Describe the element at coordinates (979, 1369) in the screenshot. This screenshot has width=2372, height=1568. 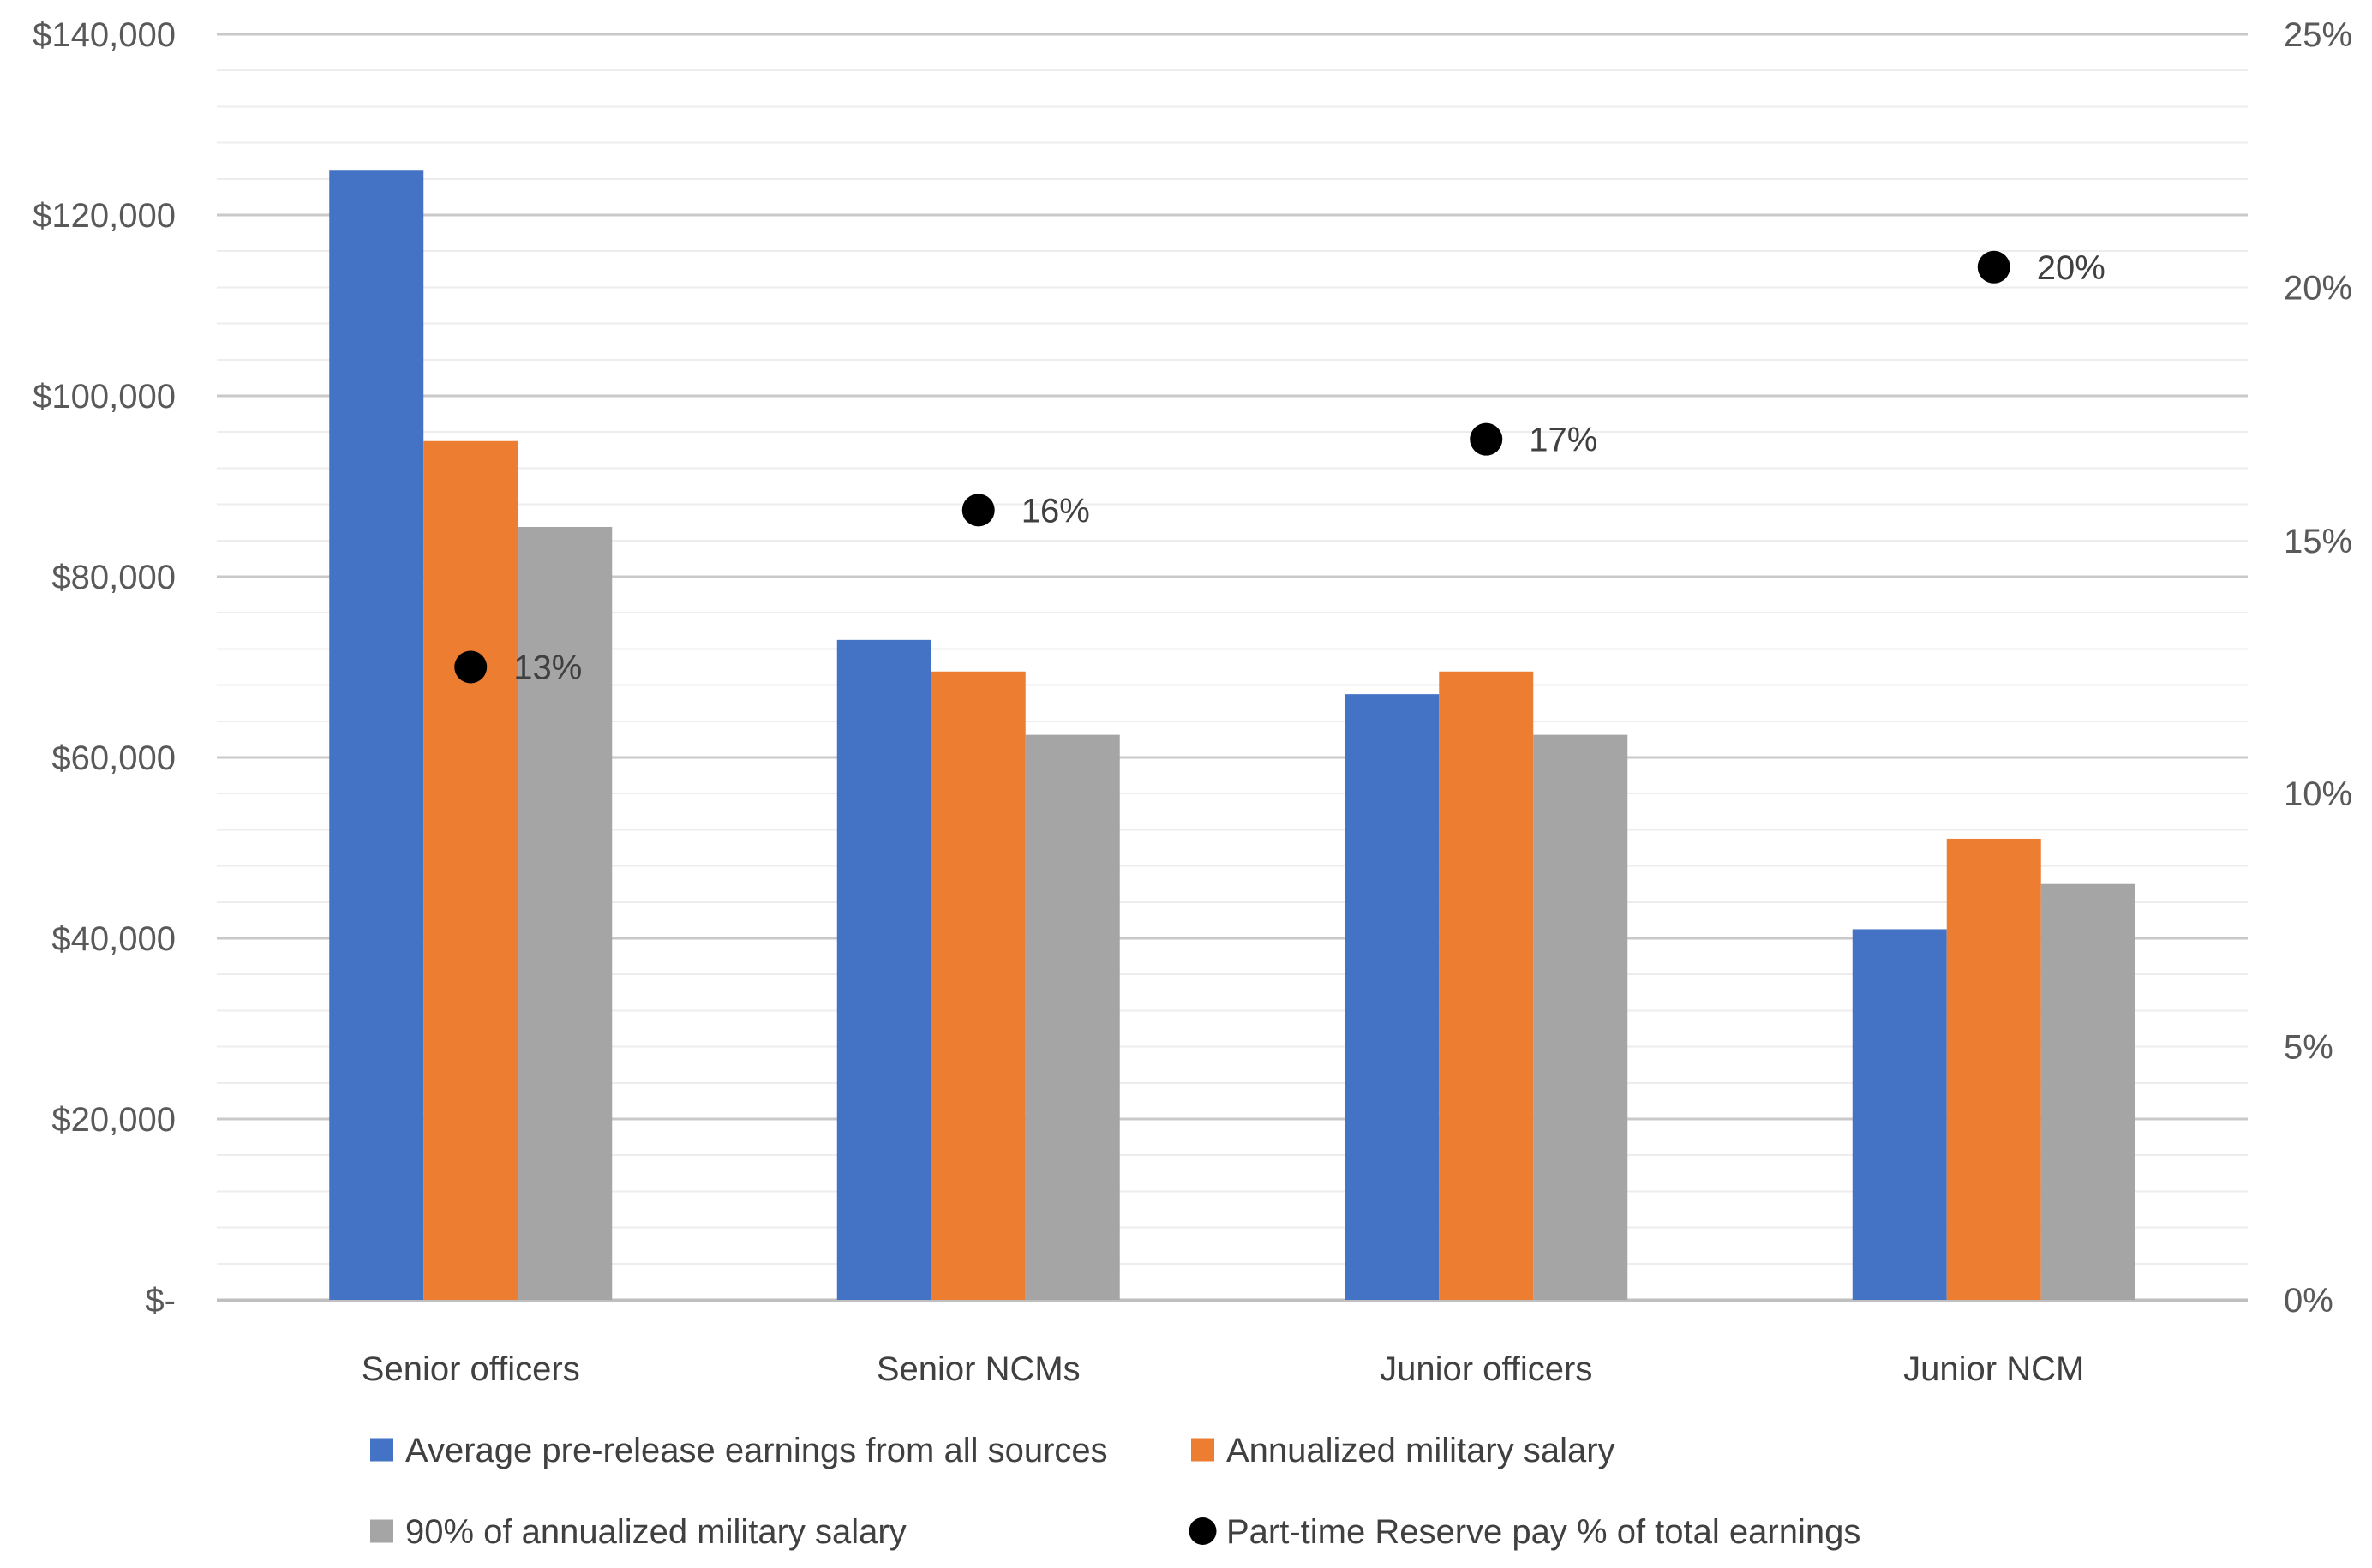
I see `category-label: Senior NCMs` at that location.